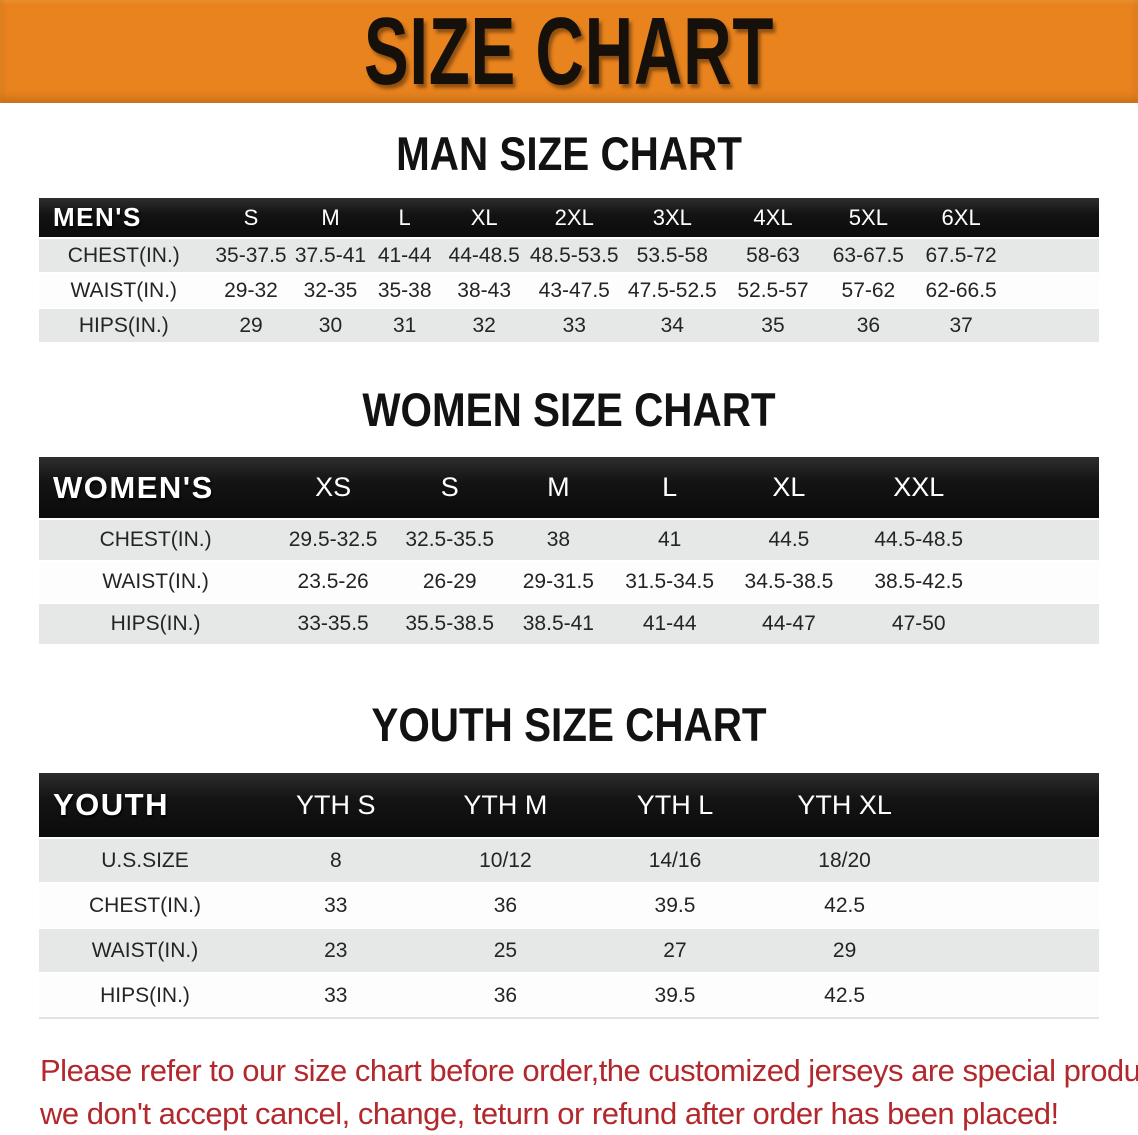  What do you see at coordinates (961, 291) in the screenshot?
I see `size-value-cell: 62-66.5` at bounding box center [961, 291].